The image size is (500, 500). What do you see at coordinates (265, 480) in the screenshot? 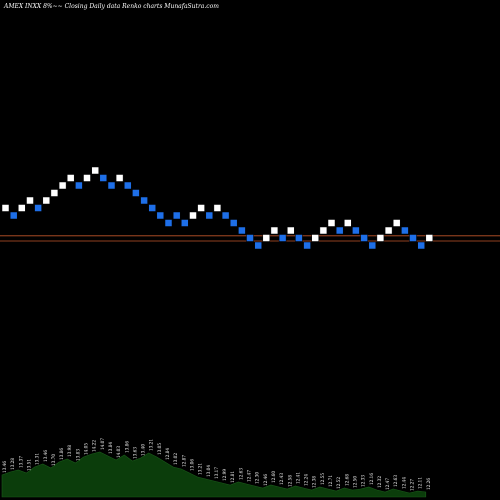
I see `price-label-32: 12.46` at bounding box center [265, 480].